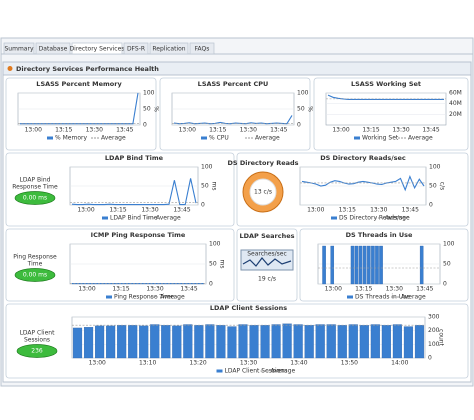 This screenshot has width=474, height=420. What do you see at coordinates (434, 317) in the screenshot?
I see `y-tick-label: 300` at bounding box center [434, 317].